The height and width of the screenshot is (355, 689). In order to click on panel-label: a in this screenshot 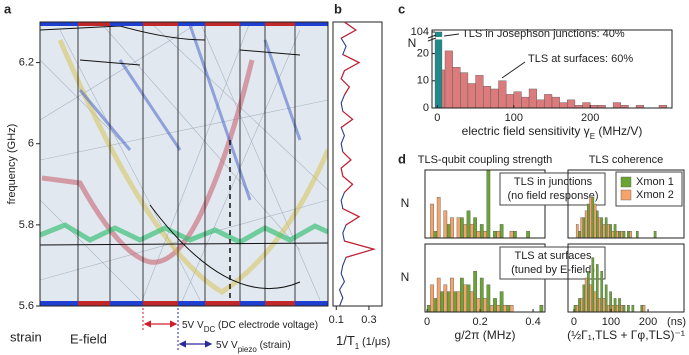, I will do `click(8, 8)`.